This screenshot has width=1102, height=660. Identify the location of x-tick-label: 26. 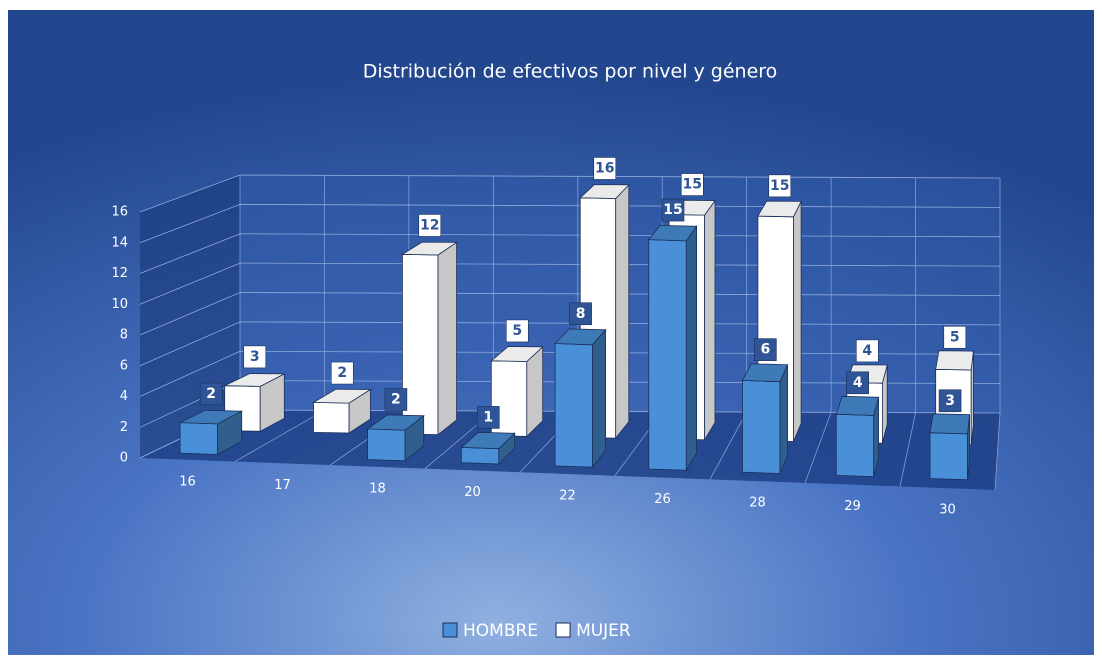
(662, 499).